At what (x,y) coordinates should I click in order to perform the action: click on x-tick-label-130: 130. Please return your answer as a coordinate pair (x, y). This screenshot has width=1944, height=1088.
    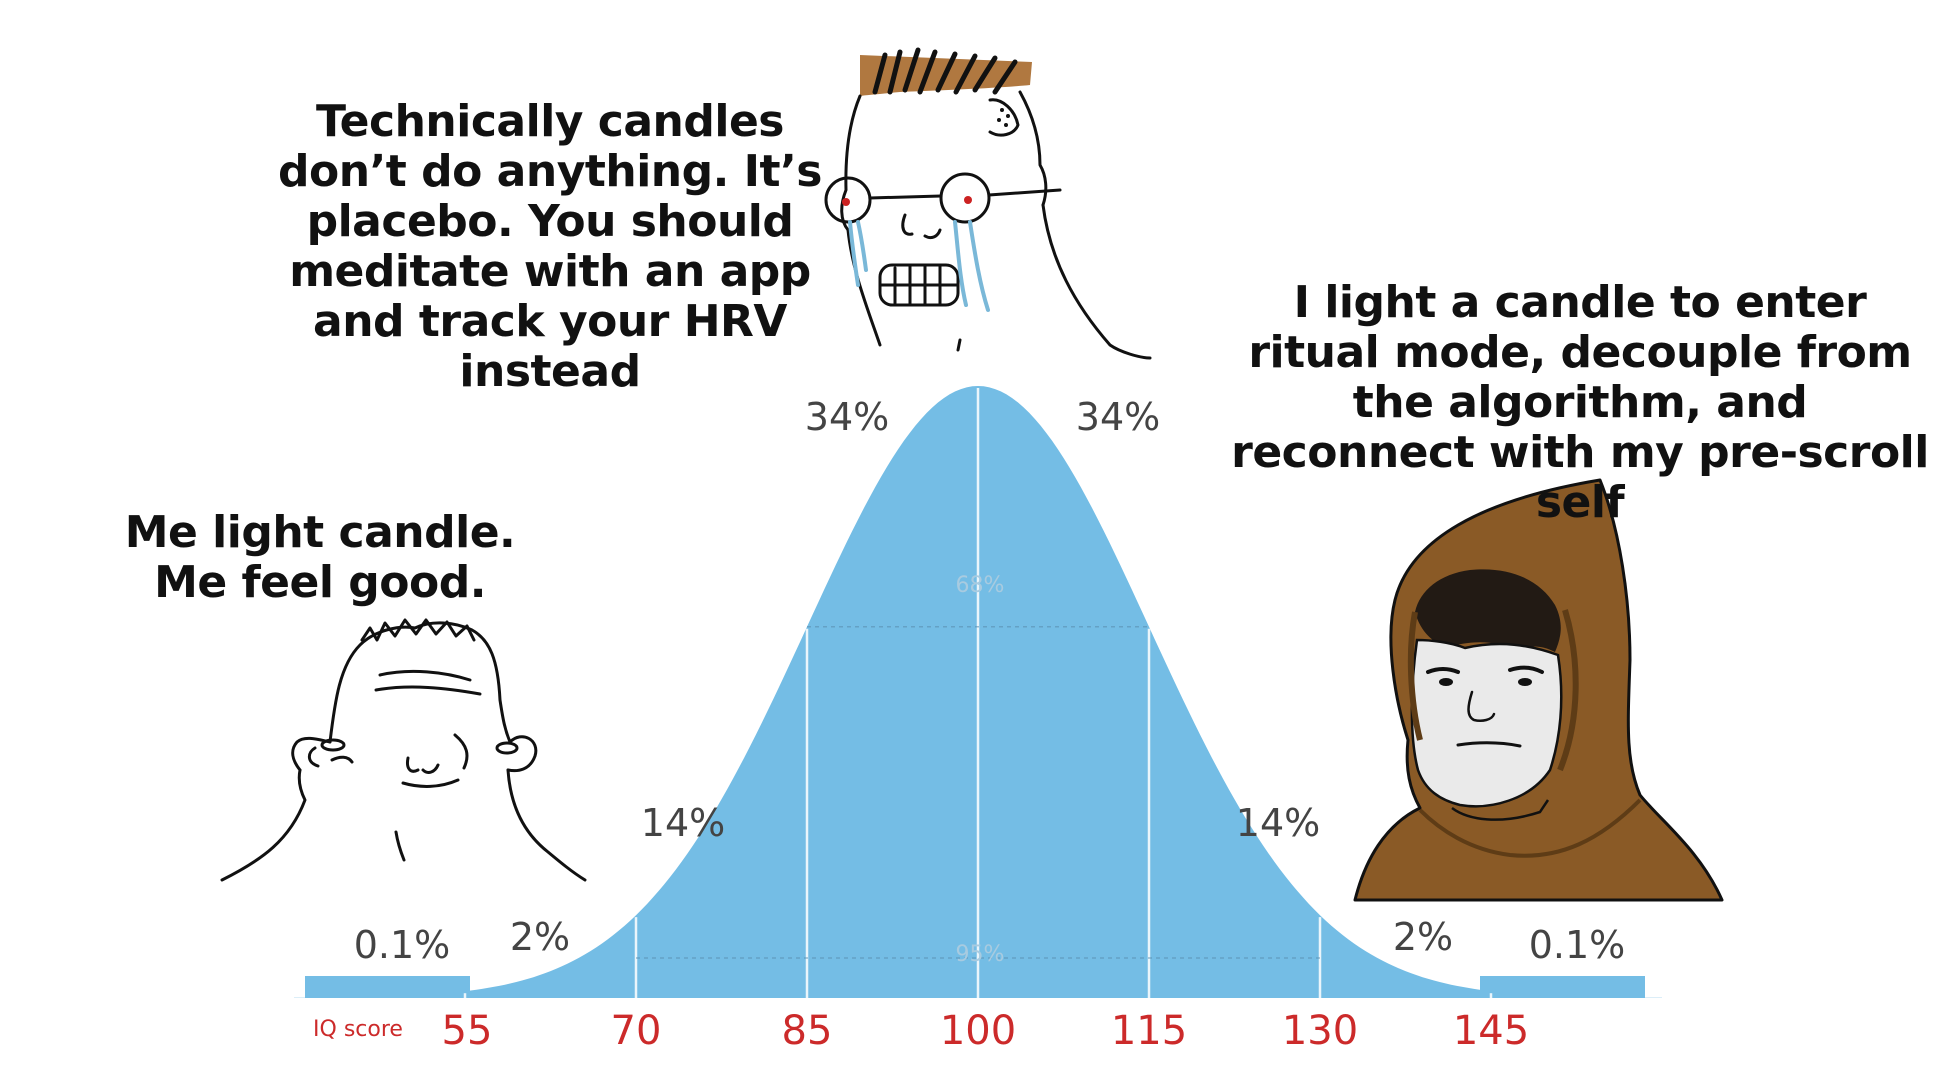
    Looking at the image, I should click on (1320, 1031).